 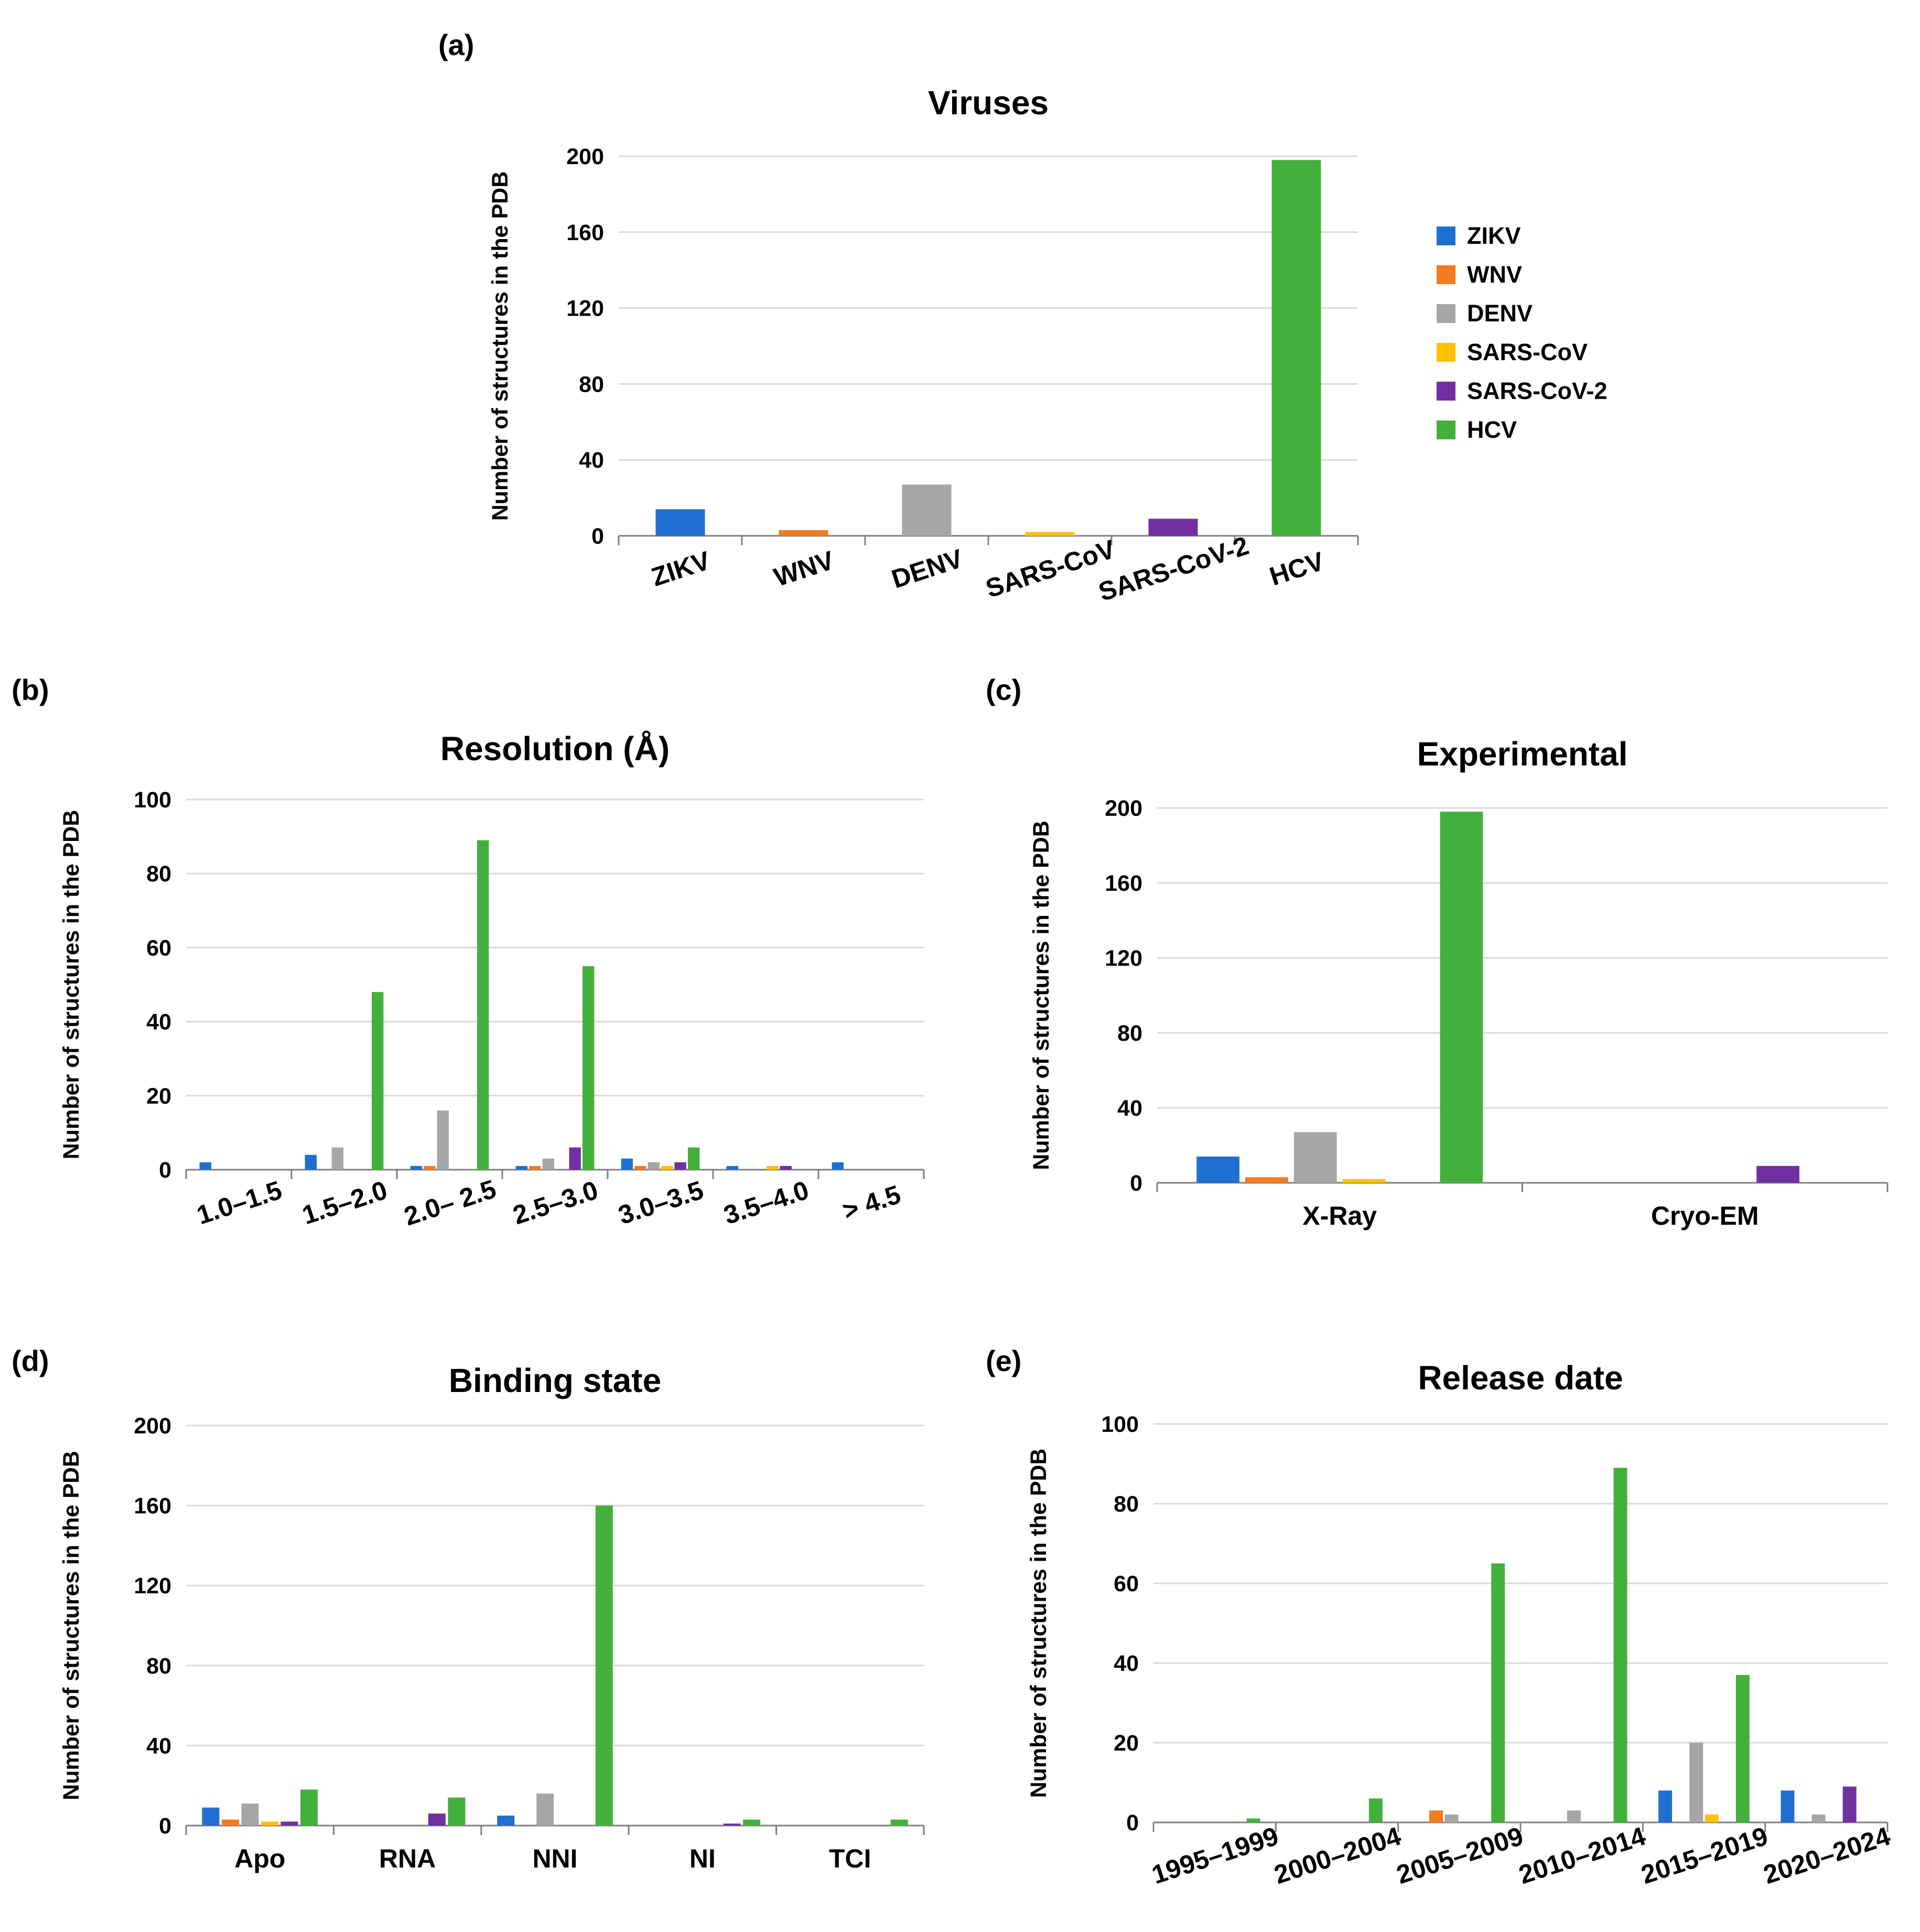 I want to click on x-tick-label: HCV, so click(x=1297, y=568).